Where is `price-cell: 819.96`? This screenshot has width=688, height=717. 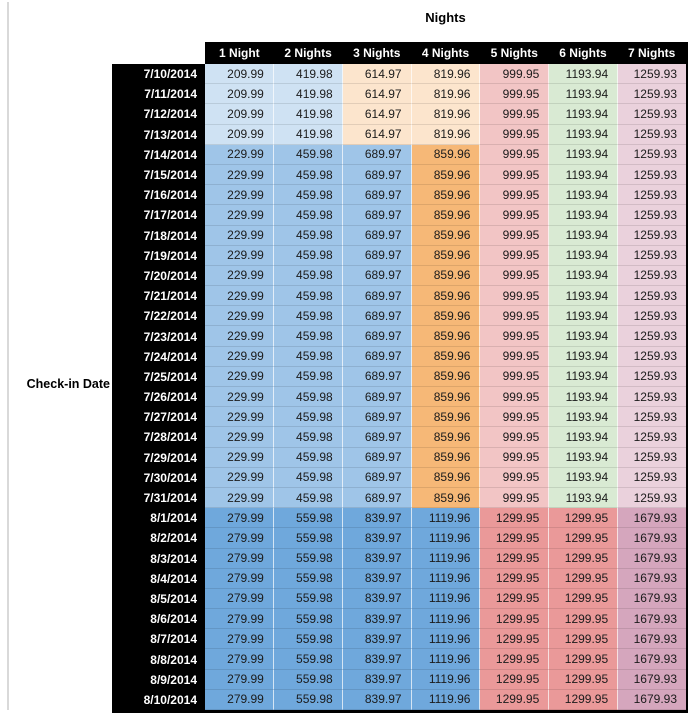
price-cell: 819.96 is located at coordinates (446, 114).